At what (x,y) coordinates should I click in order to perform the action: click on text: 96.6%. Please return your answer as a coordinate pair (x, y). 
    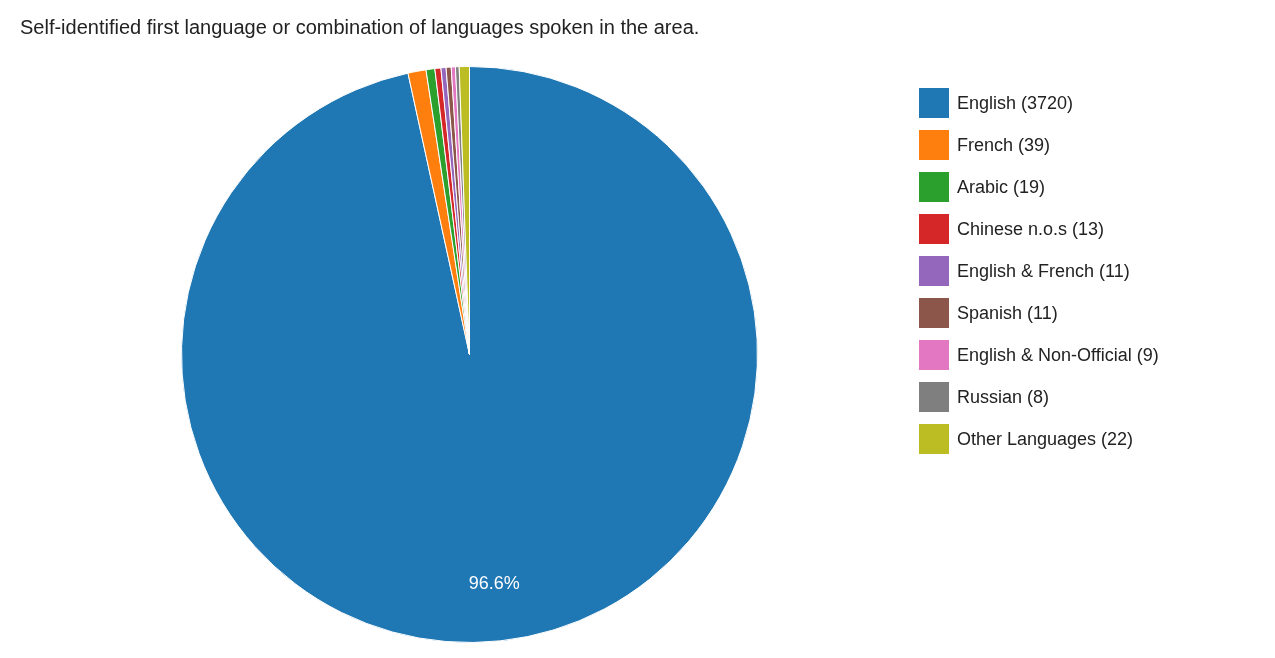
    Looking at the image, I should click on (494, 582).